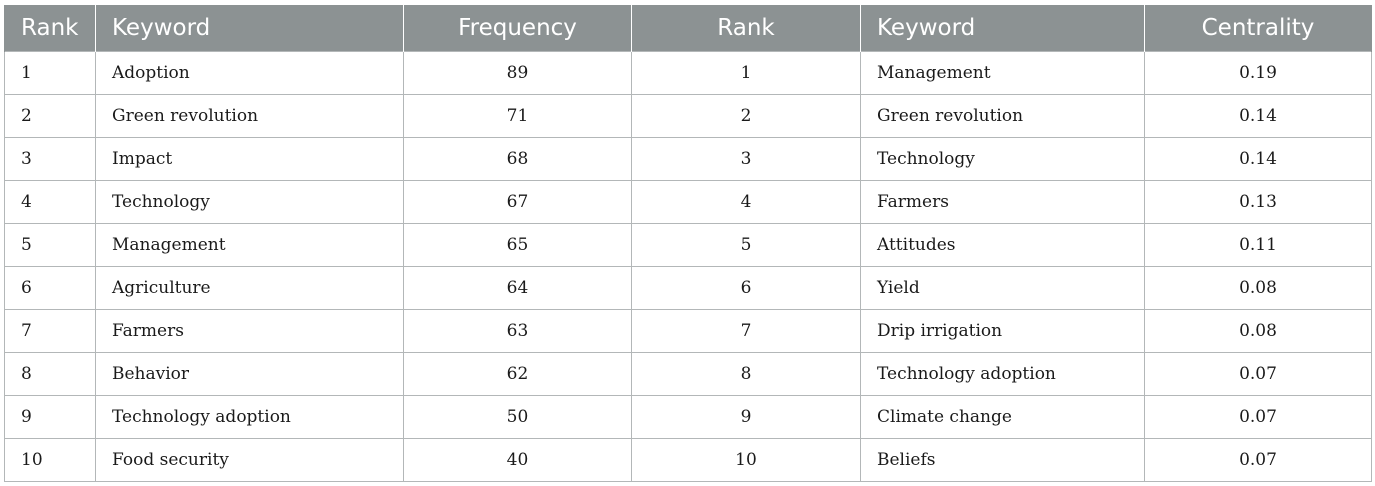  Describe the element at coordinates (517, 28) in the screenshot. I see `header-frequency: Frequency` at that location.